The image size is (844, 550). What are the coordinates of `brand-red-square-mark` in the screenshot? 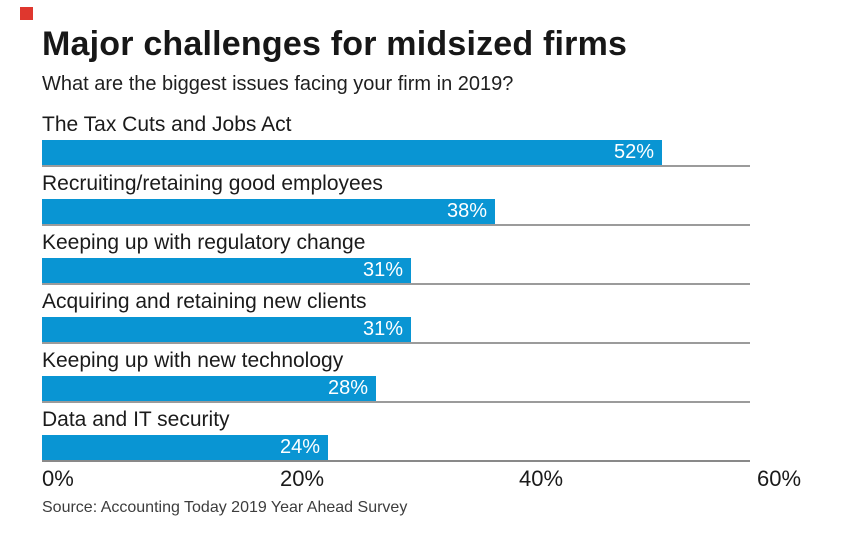 It's located at (26, 13).